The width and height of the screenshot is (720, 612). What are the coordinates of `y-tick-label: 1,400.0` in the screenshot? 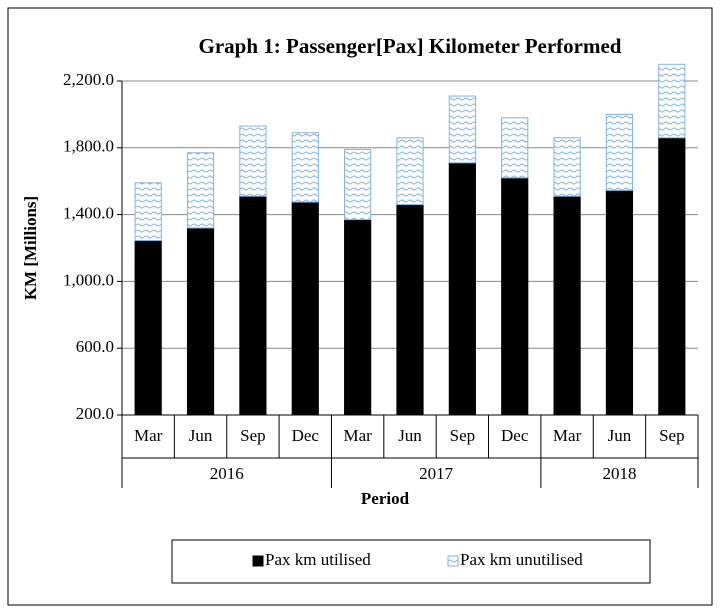 It's located at (88, 213).